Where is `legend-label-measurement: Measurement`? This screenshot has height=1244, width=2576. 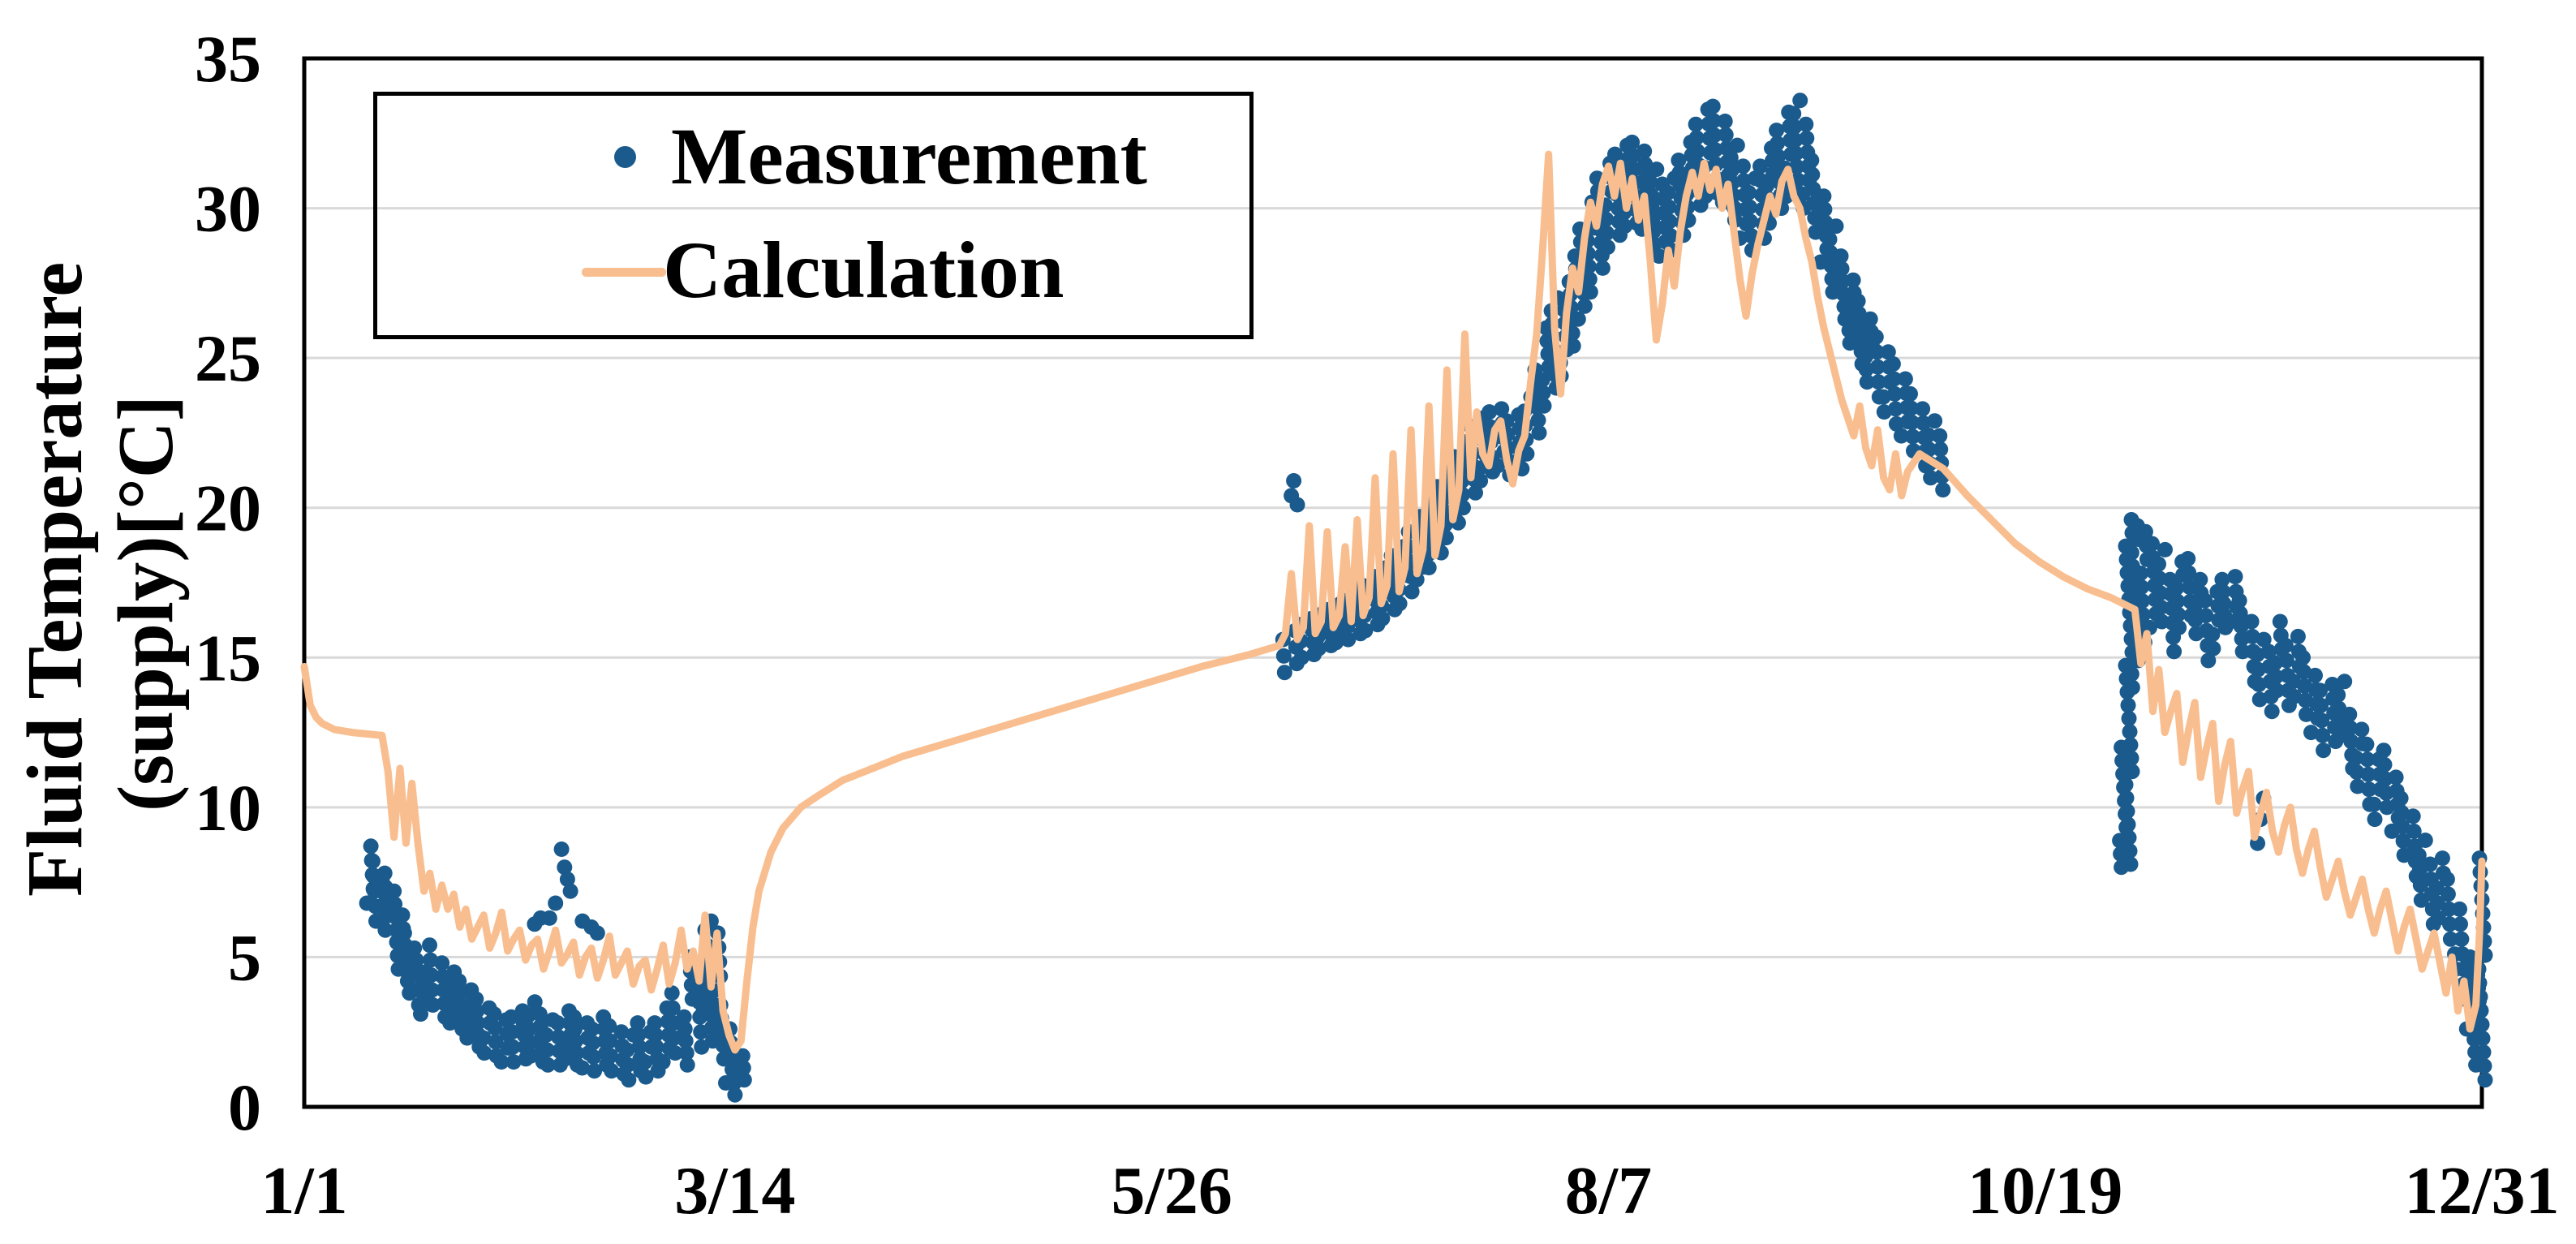 legend-label-measurement: Measurement is located at coordinates (909, 156).